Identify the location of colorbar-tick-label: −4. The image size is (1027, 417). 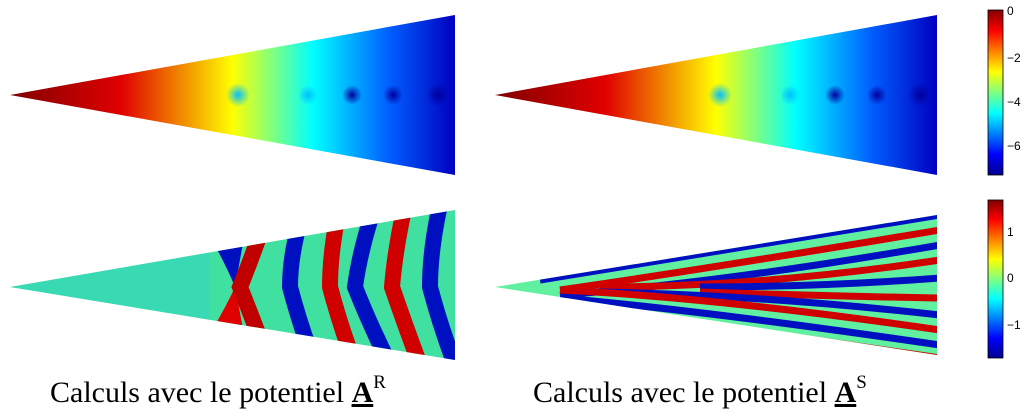
(1014, 102).